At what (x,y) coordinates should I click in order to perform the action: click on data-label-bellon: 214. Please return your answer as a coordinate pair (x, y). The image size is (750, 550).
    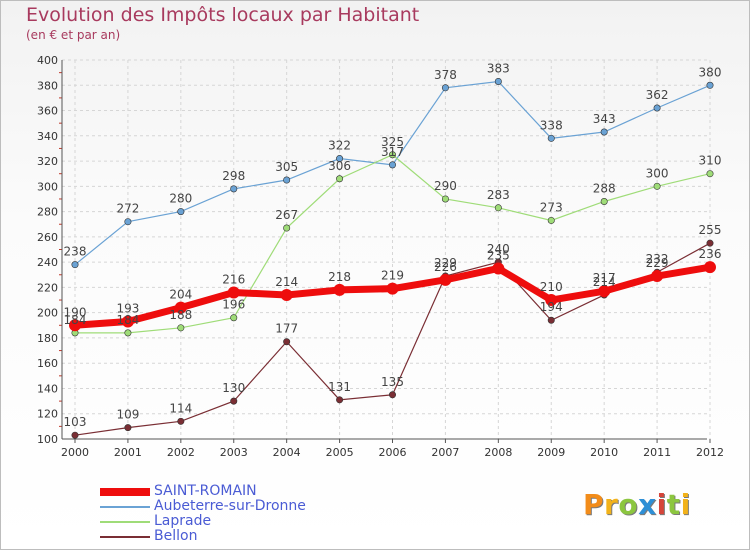
    Looking at the image, I should click on (604, 282).